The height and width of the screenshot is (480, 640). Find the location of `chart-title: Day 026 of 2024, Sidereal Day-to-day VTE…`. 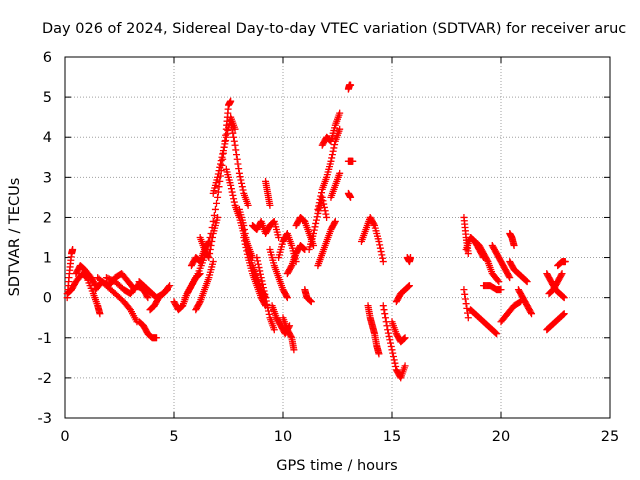

chart-title: Day 026 of 2024, Sidereal Day-to-day VTE… is located at coordinates (334, 29).